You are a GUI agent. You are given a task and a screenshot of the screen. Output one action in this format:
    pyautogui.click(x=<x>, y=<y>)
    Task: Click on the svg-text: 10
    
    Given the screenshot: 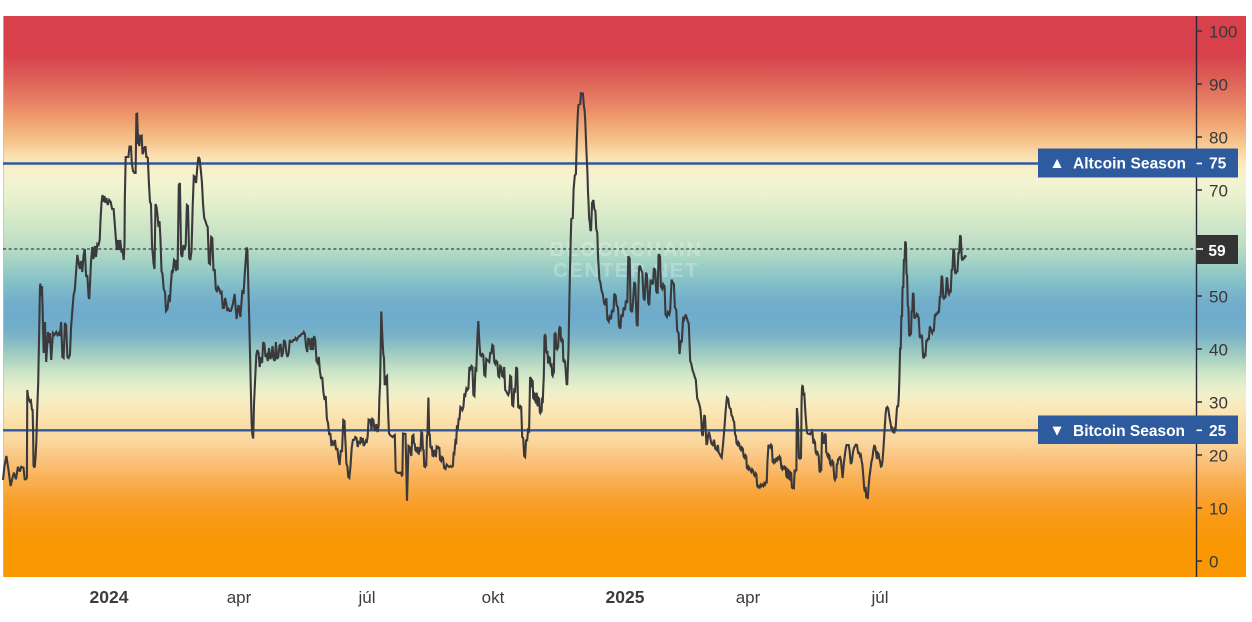 What is the action you would take?
    pyautogui.click(x=1218, y=509)
    